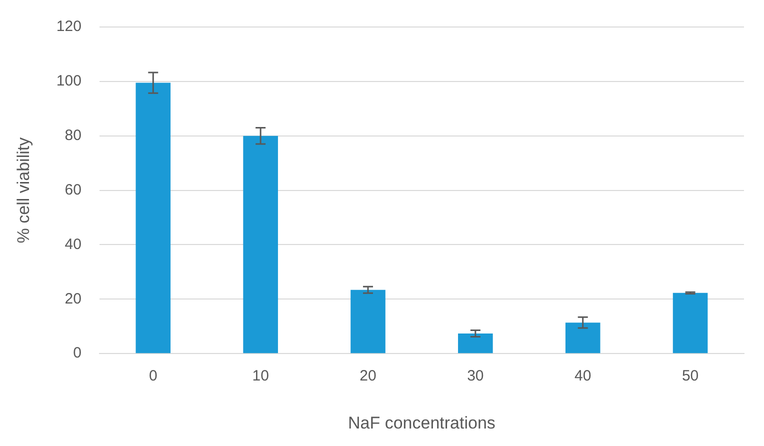 Image resolution: width=764 pixels, height=446 pixels. Describe the element at coordinates (77, 353) in the screenshot. I see `y-tick-label: 0` at that location.